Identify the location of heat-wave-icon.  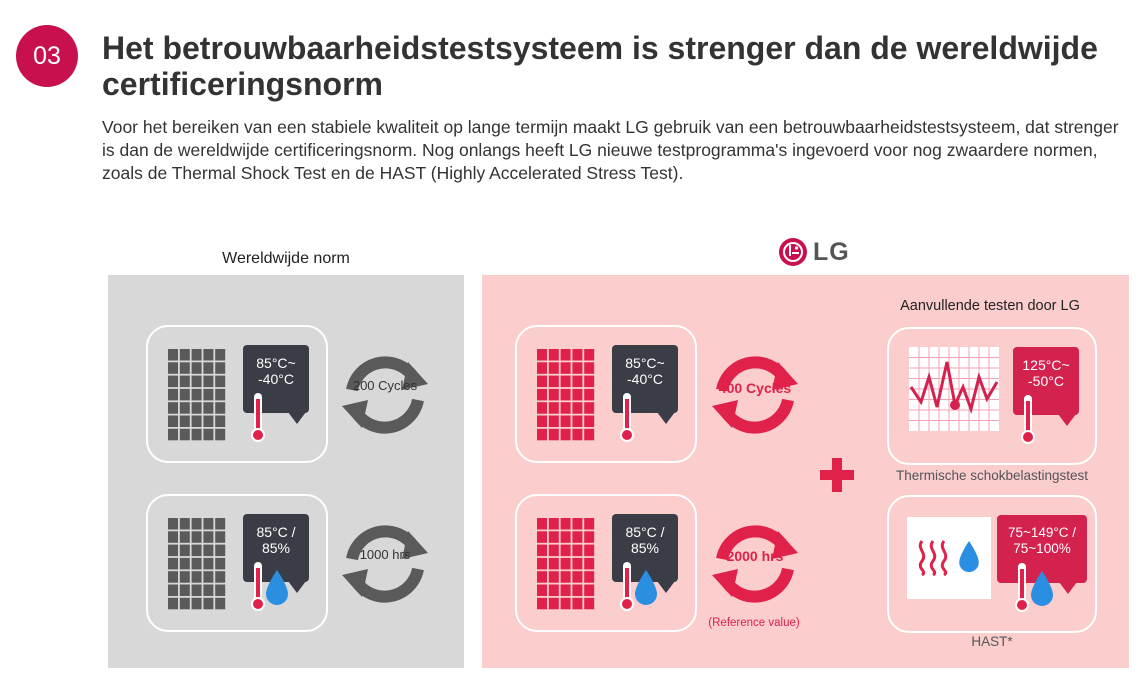
(933, 558).